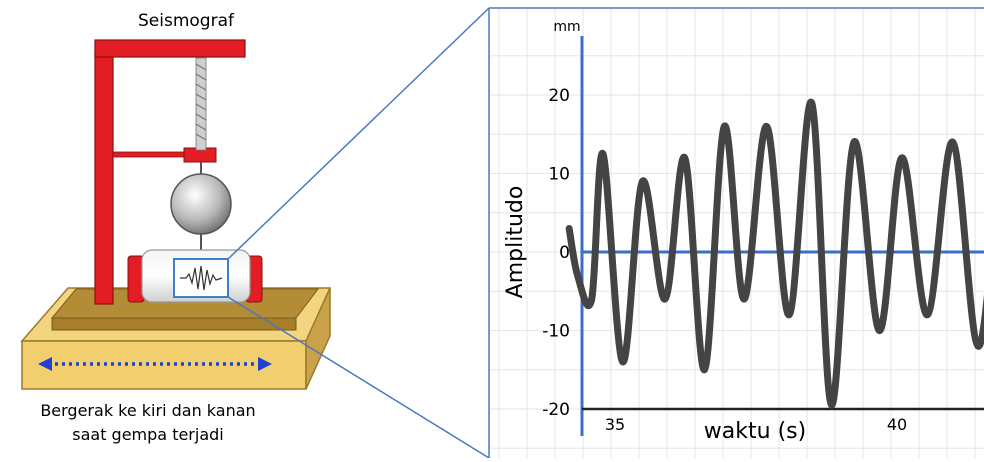  Describe the element at coordinates (897, 424) in the screenshot. I see `x-tick-label: 40` at that location.